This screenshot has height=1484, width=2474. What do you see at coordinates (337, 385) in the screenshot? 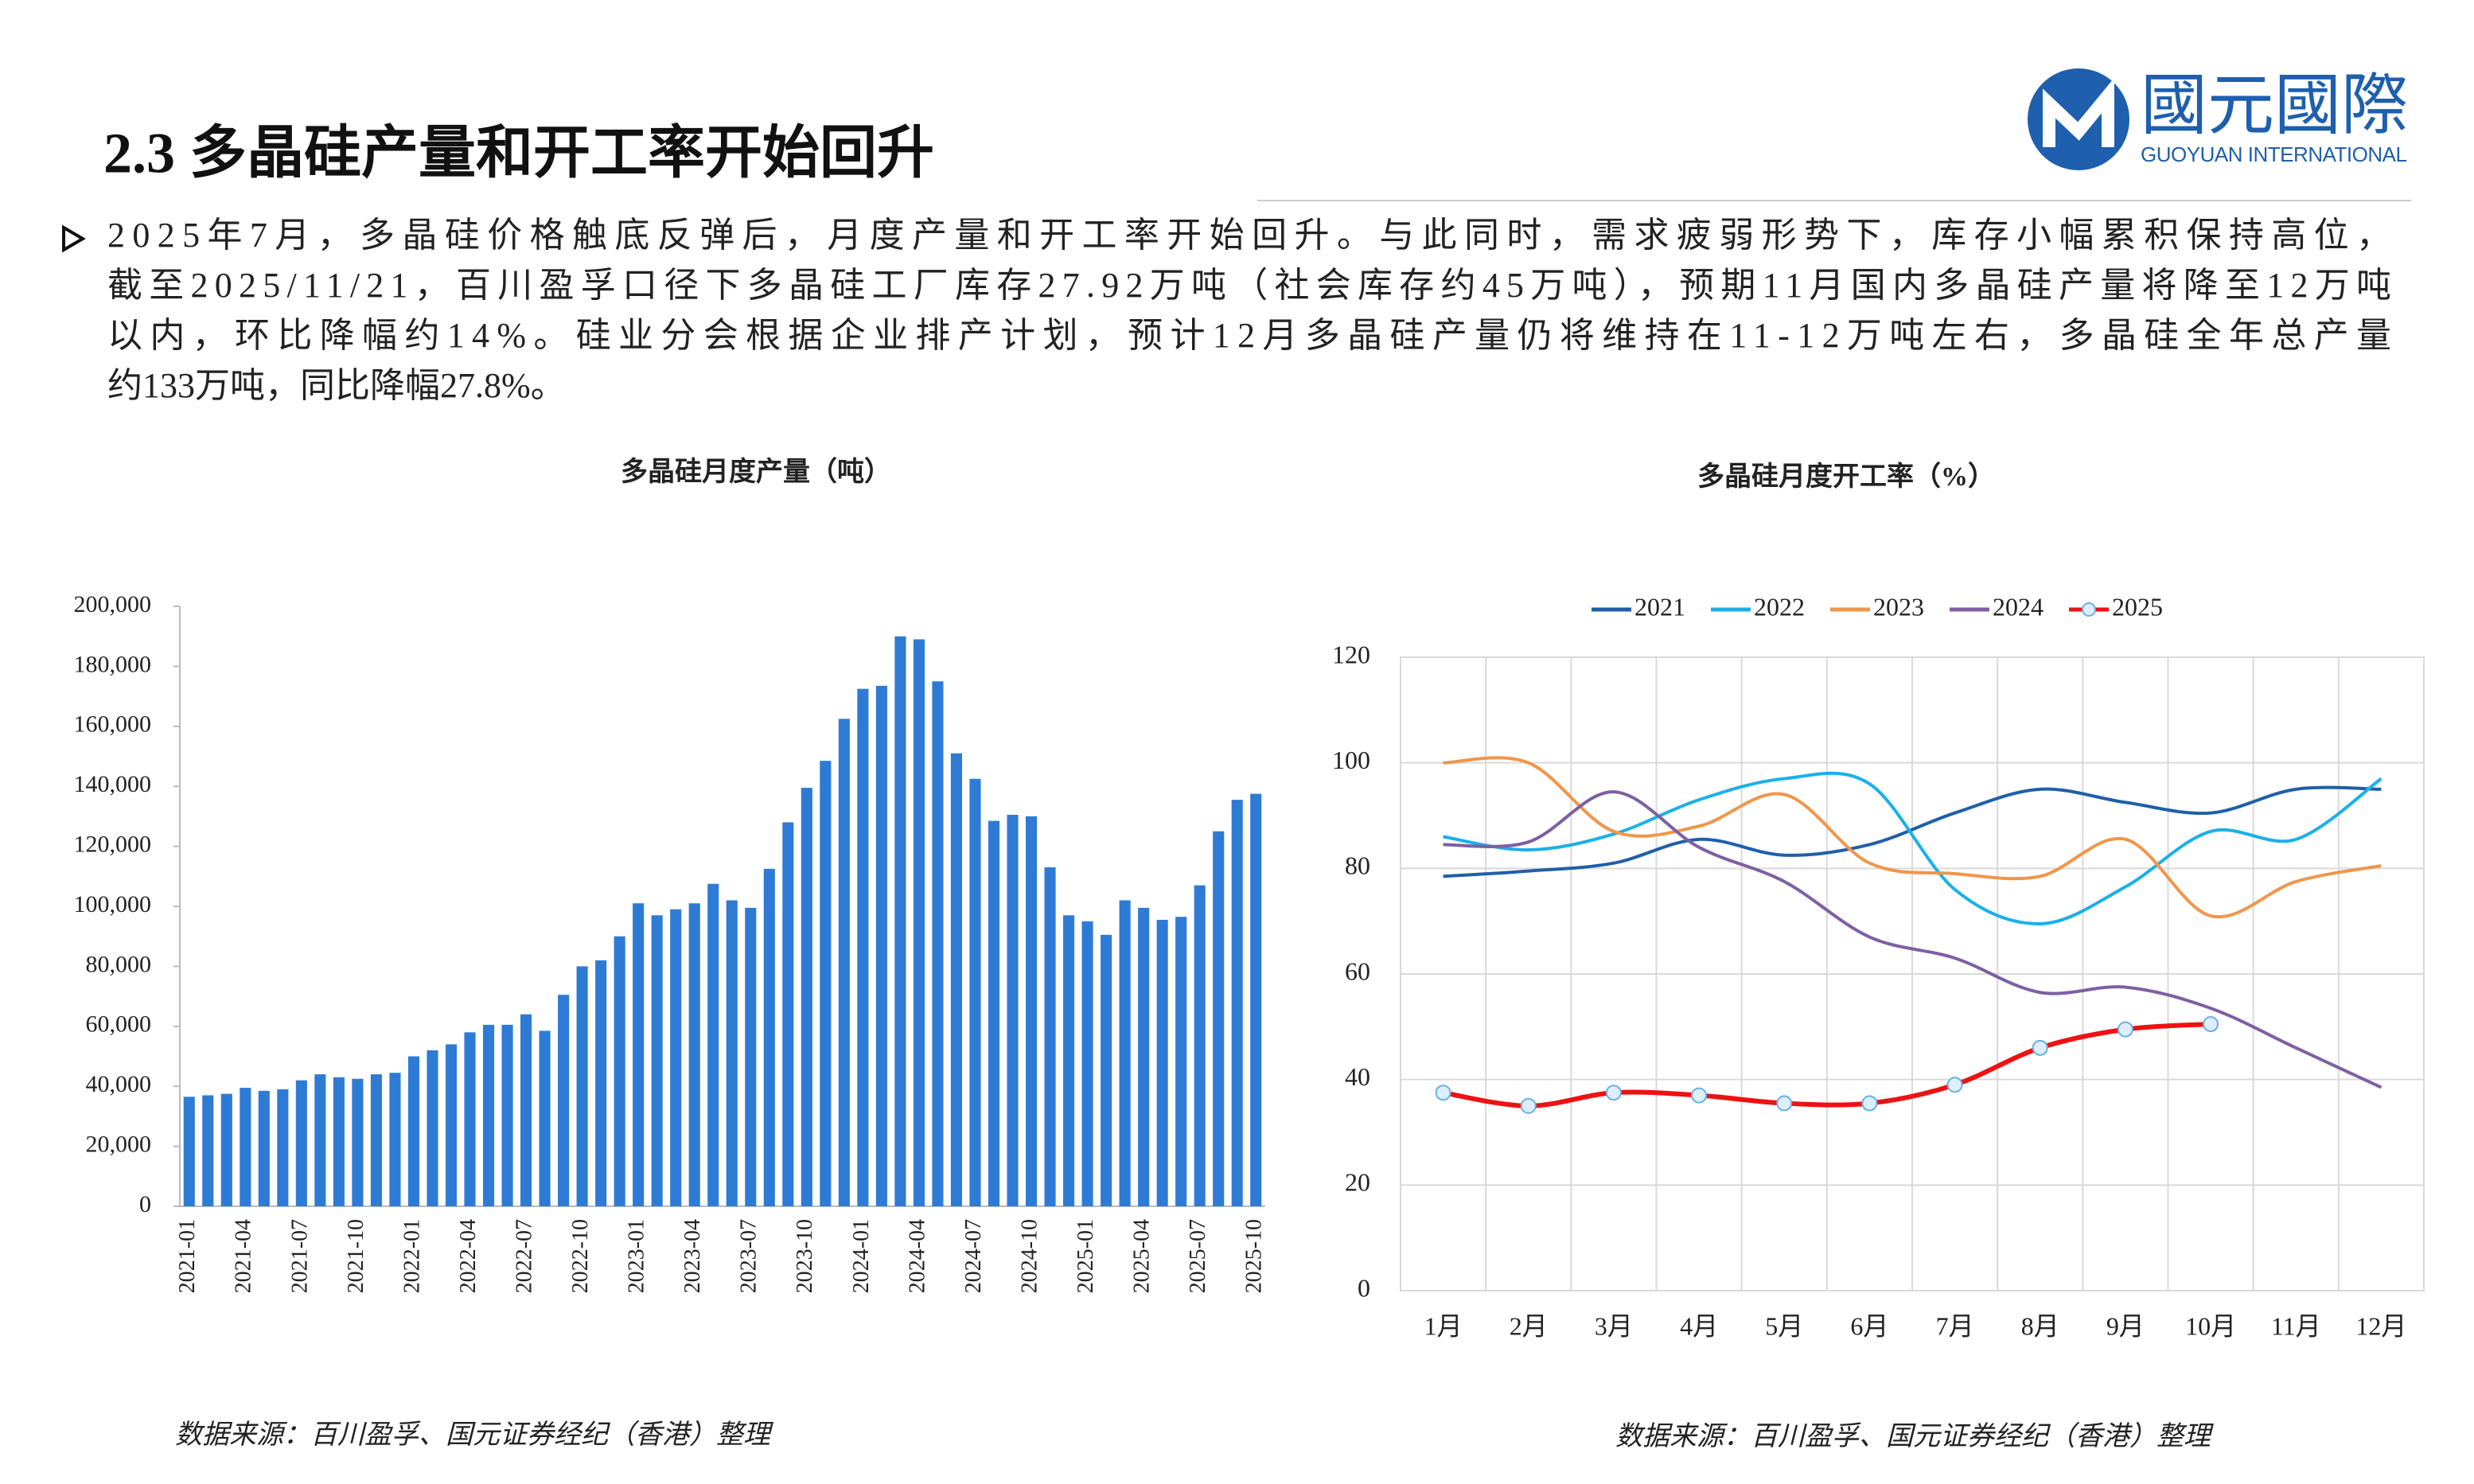
I see `body-line: 约133万吨，同比降幅27.8%。` at bounding box center [337, 385].